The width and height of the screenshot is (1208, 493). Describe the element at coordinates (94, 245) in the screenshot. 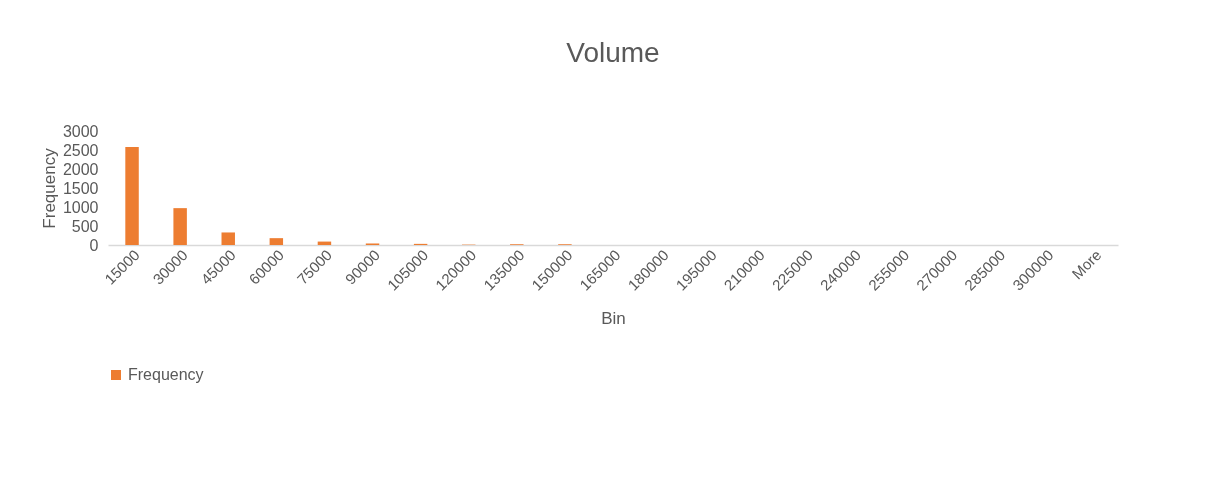

I see `y-tick-label: 0` at that location.